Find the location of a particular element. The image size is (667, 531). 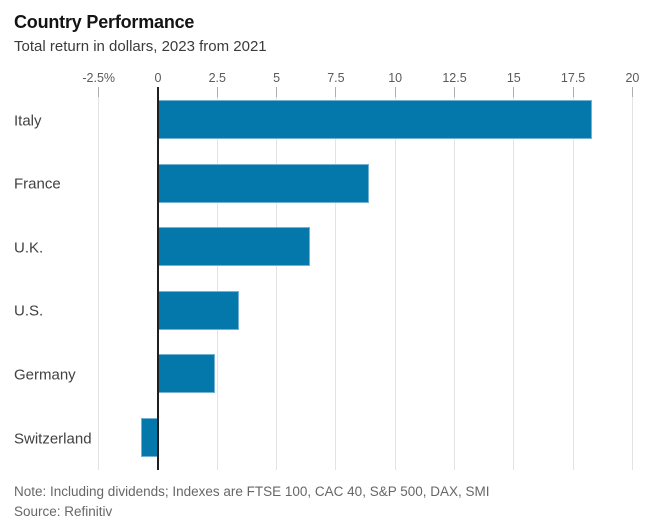

category-label: U.K. is located at coordinates (29, 248).